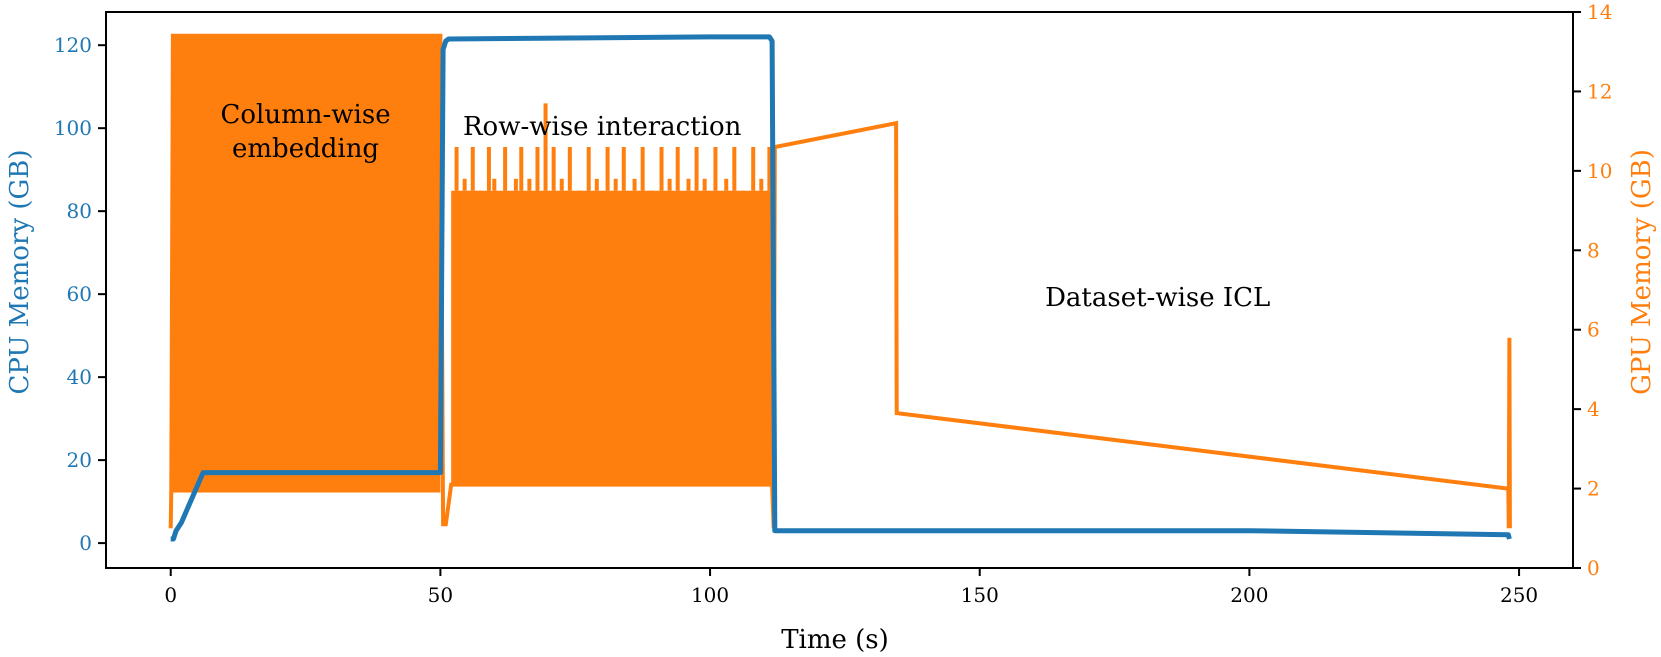 This screenshot has width=1661, height=657. Describe the element at coordinates (73, 128) in the screenshot. I see `y-left-tick-label: 100` at that location.